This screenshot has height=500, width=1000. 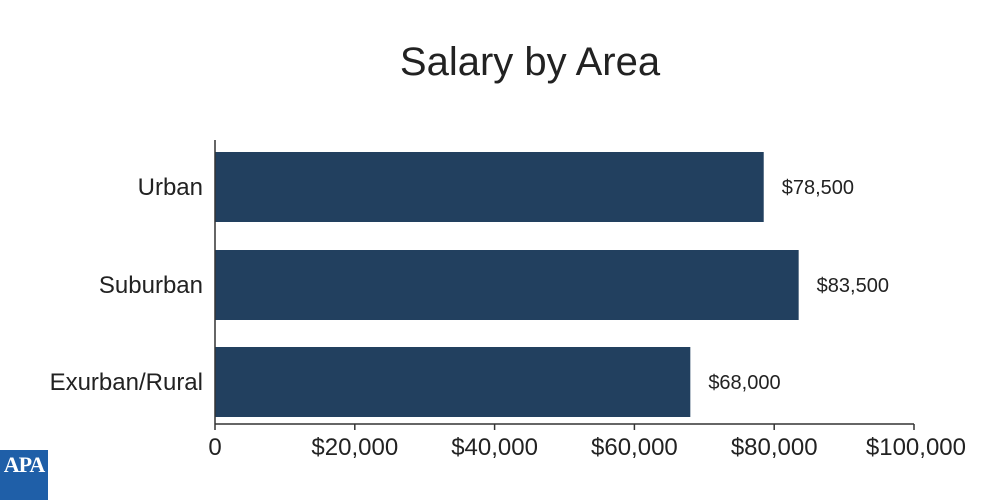 I want to click on category-labels: Urban Suburban Exurban/Rural, so click(x=126, y=285).